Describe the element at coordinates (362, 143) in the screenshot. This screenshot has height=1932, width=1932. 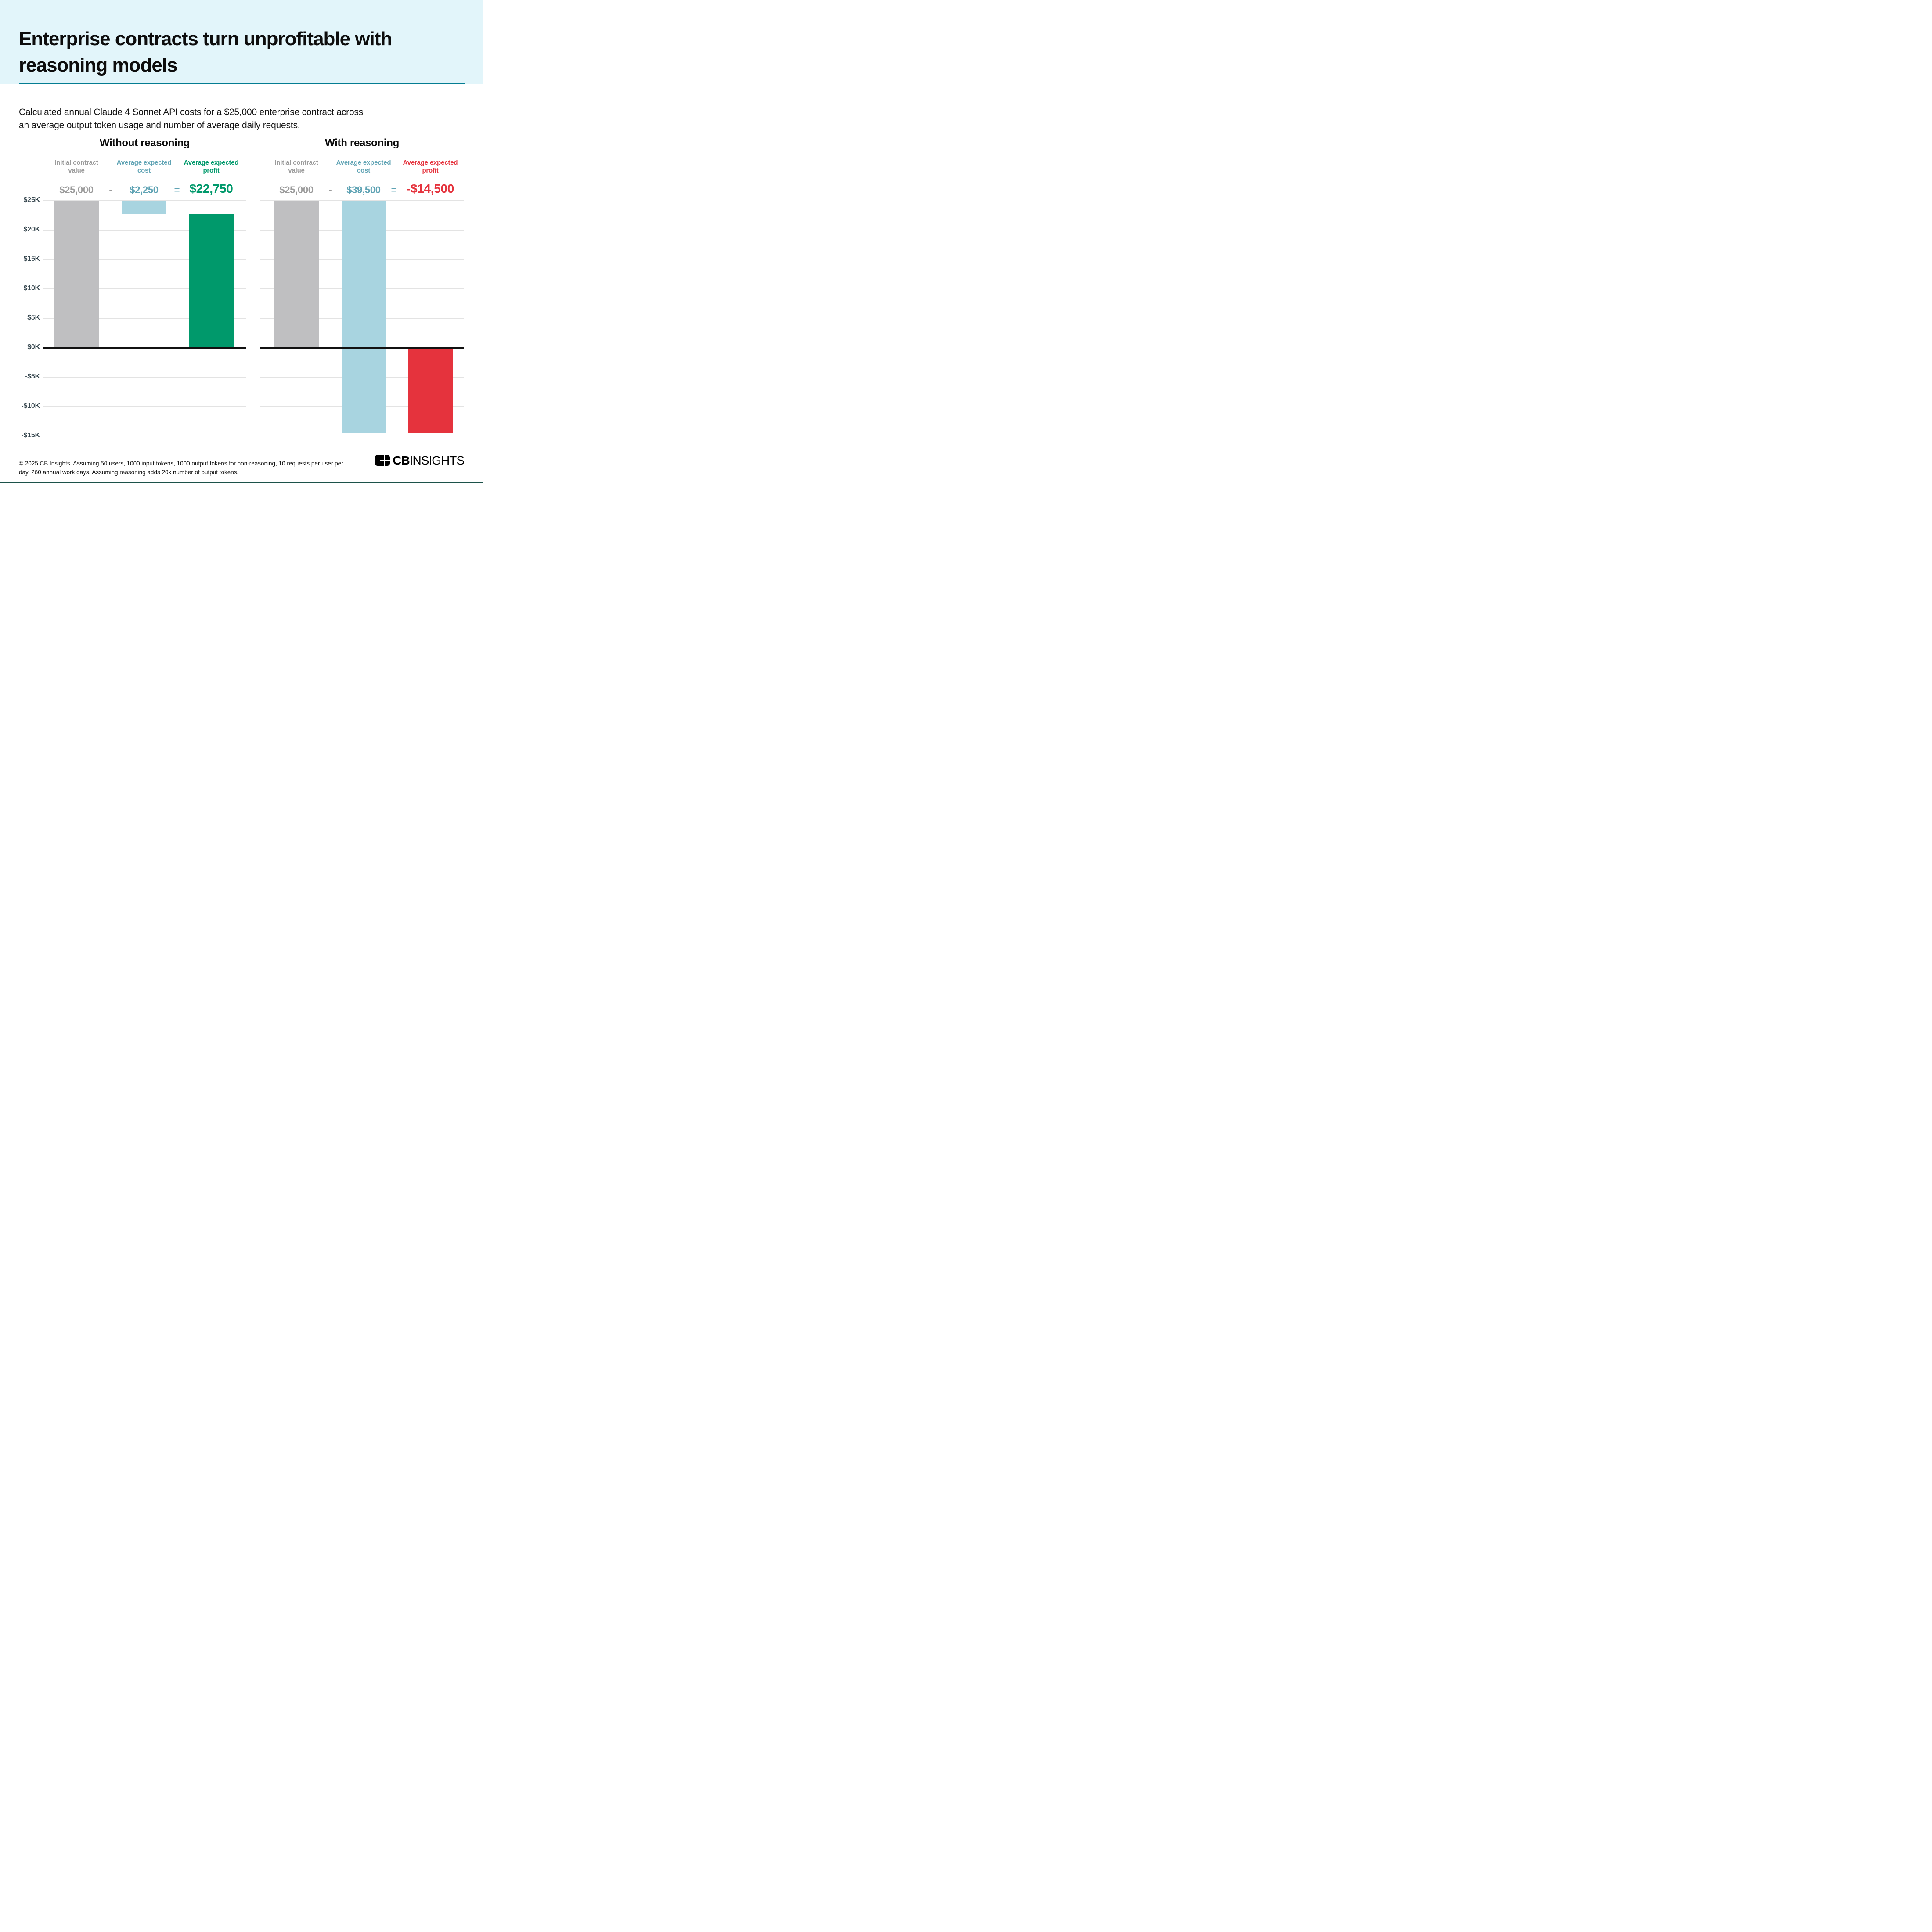
I see `panel-title-with-reasoning: With reasoning` at that location.